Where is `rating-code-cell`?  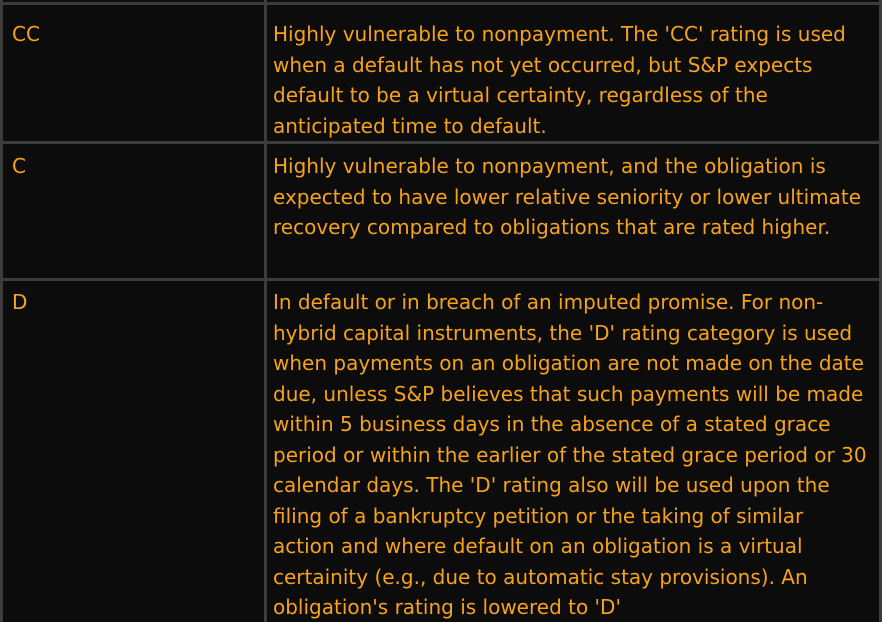 rating-code-cell is located at coordinates (133, 2).